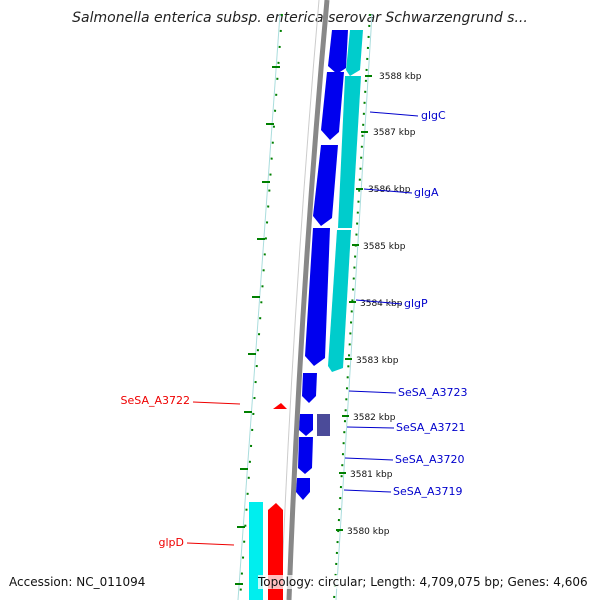  Describe the element at coordinates (354, 306) in the screenshot. I see `outer-ring-guide` at that location.